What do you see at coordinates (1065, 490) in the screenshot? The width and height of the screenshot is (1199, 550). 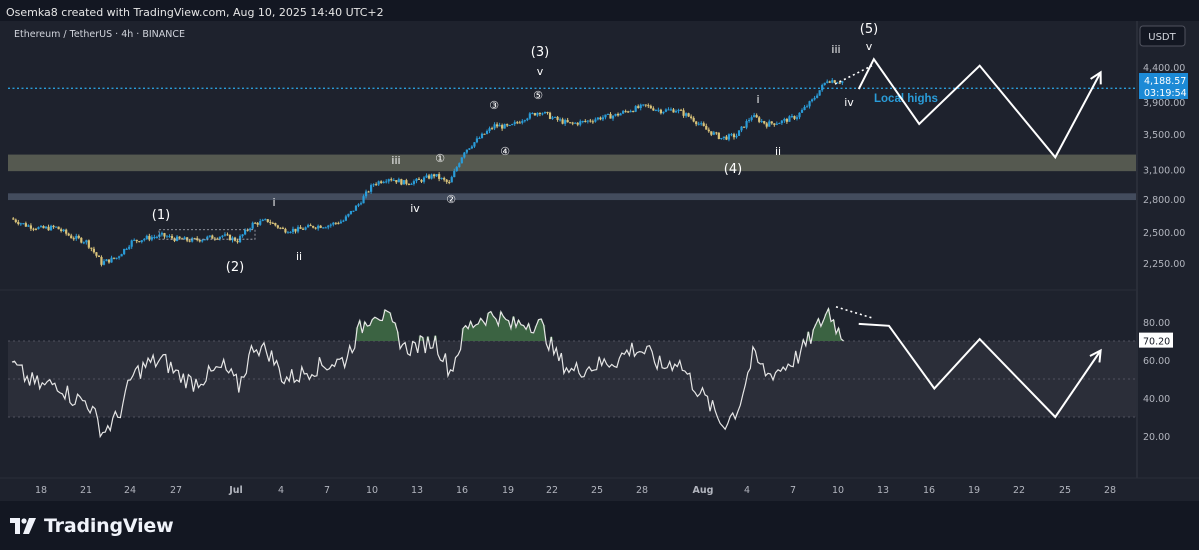 I see `time-tick: 25` at bounding box center [1065, 490].